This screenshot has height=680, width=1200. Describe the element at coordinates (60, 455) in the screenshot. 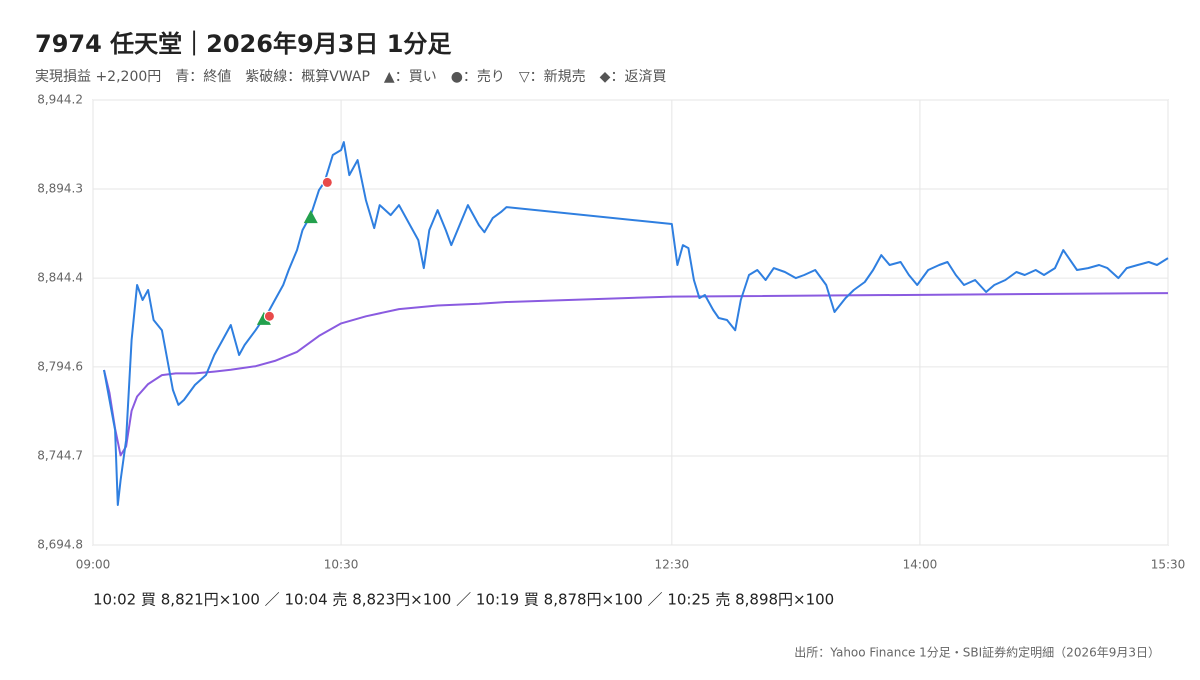

I see `y-tick-label: 8,744.7` at that location.